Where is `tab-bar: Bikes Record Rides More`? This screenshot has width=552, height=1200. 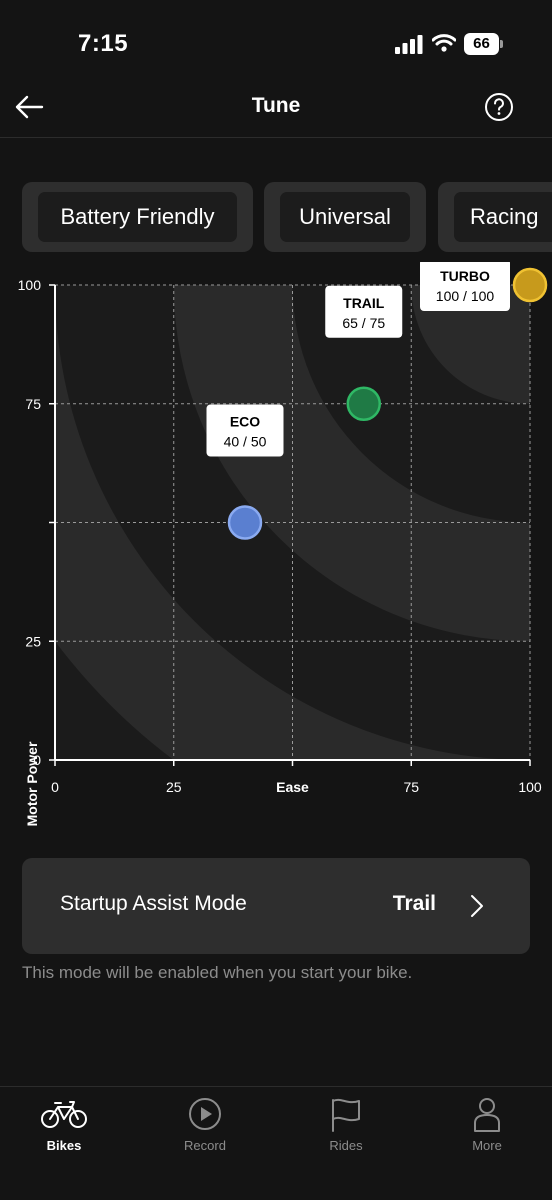
tab-bar: Bikes Record Rides More is located at coordinates (276, 1143).